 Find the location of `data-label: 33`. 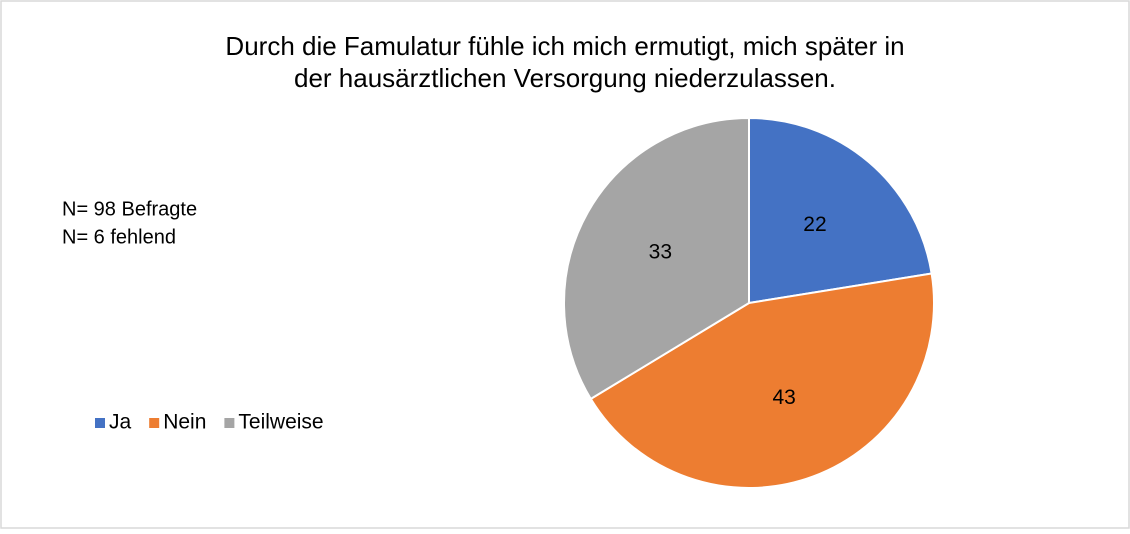

data-label: 33 is located at coordinates (660, 252).